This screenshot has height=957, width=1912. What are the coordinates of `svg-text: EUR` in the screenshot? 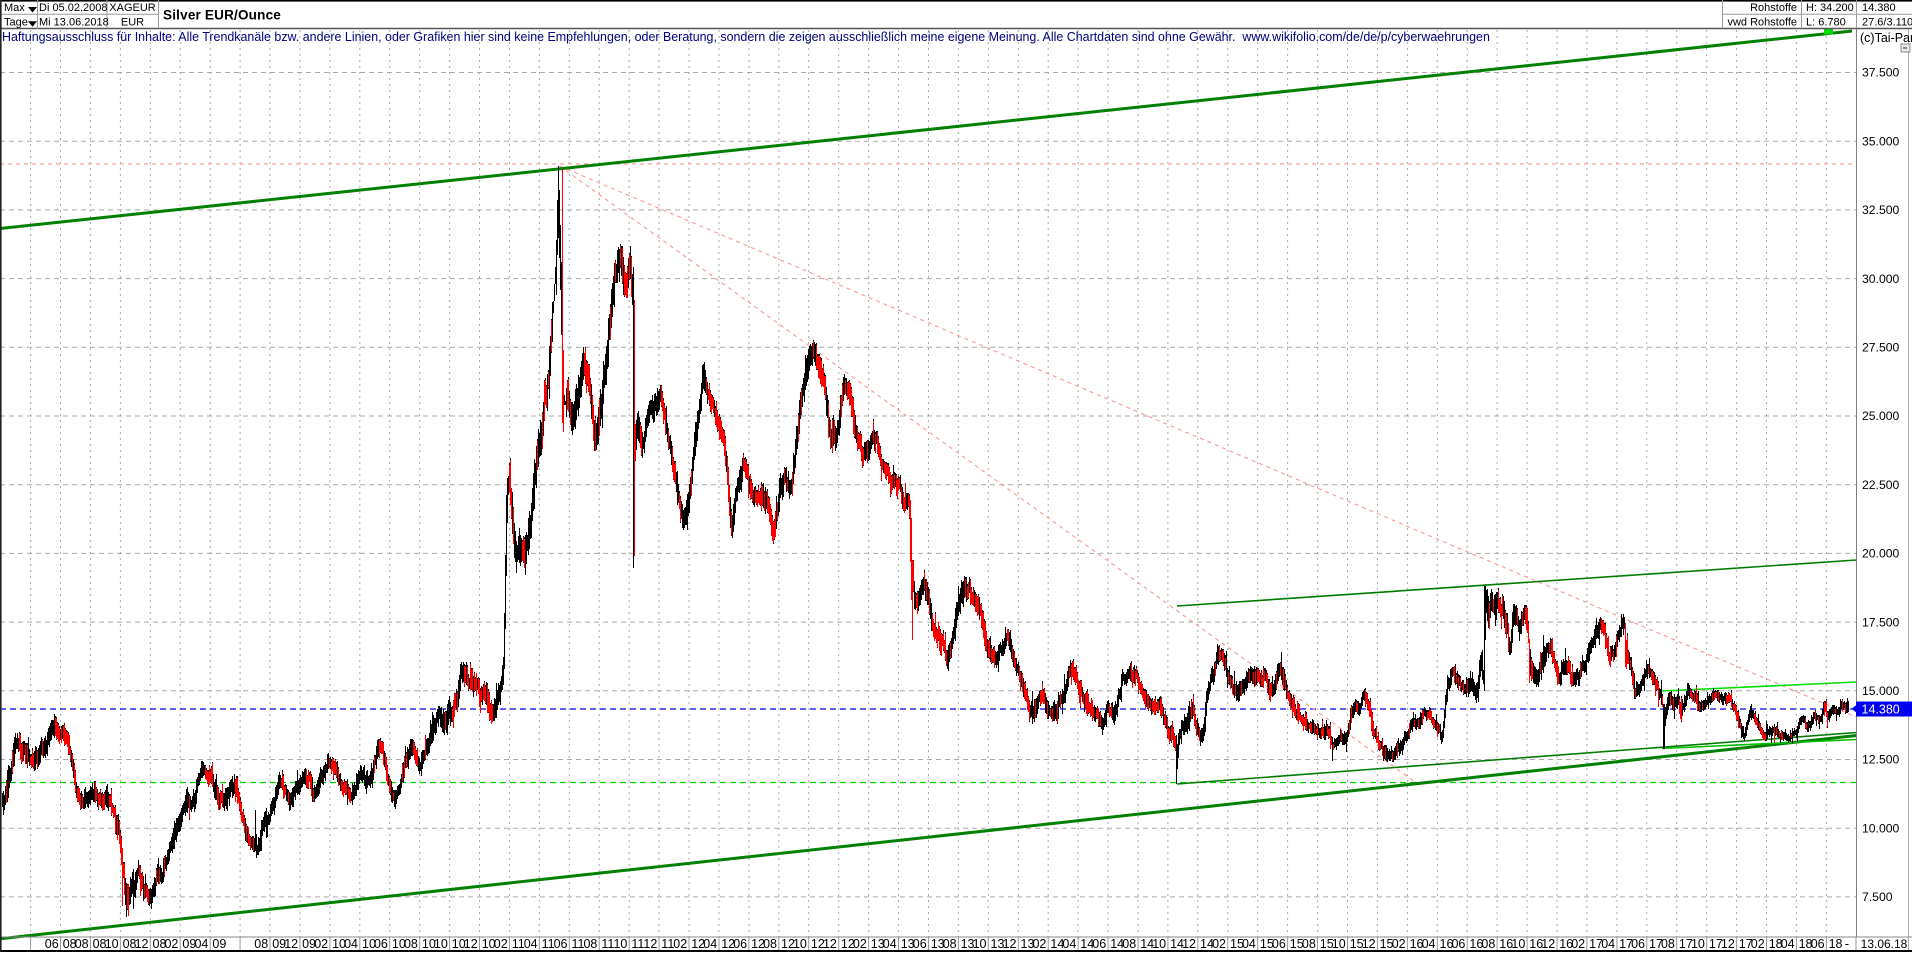 It's located at (132, 22).